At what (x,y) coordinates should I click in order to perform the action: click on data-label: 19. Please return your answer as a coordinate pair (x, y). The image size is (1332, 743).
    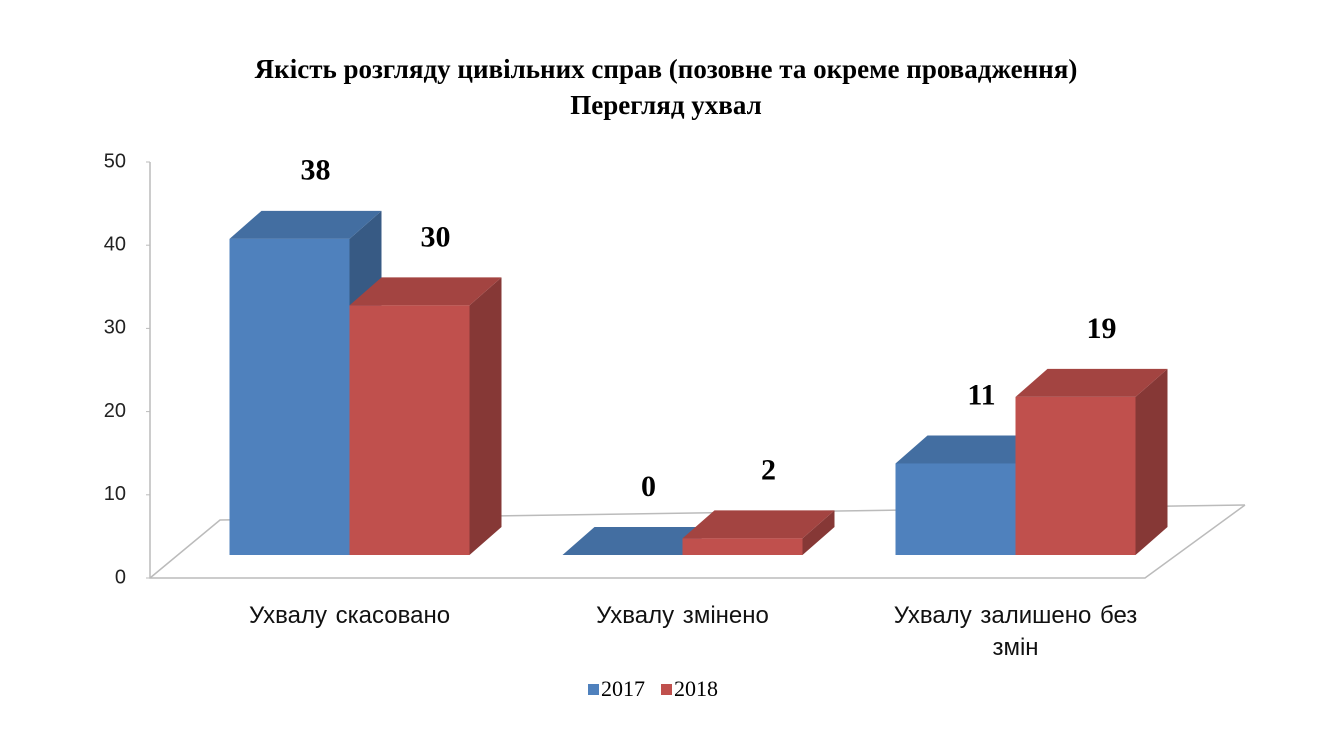
    Looking at the image, I should click on (1102, 328).